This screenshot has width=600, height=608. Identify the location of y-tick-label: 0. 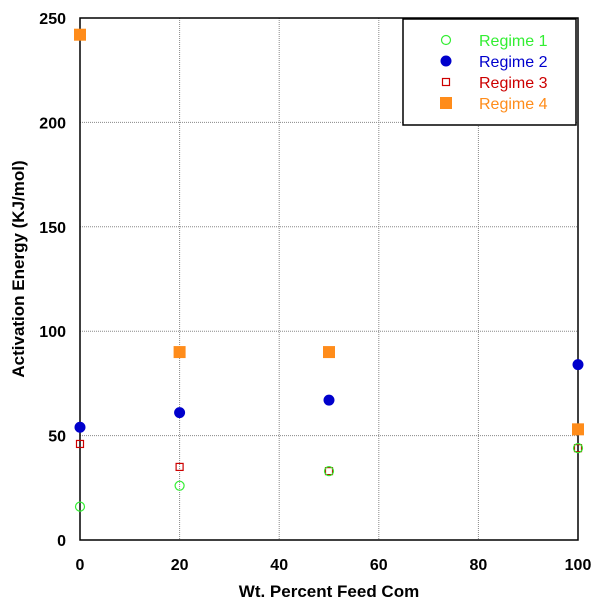
(61, 541).